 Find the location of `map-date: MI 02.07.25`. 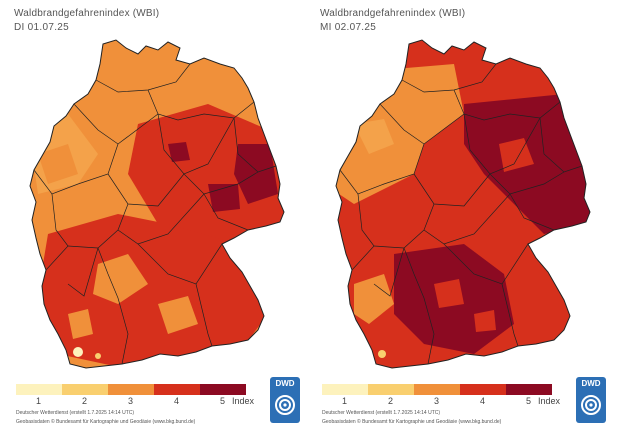

map-date: MI 02.07.25 is located at coordinates (348, 27).